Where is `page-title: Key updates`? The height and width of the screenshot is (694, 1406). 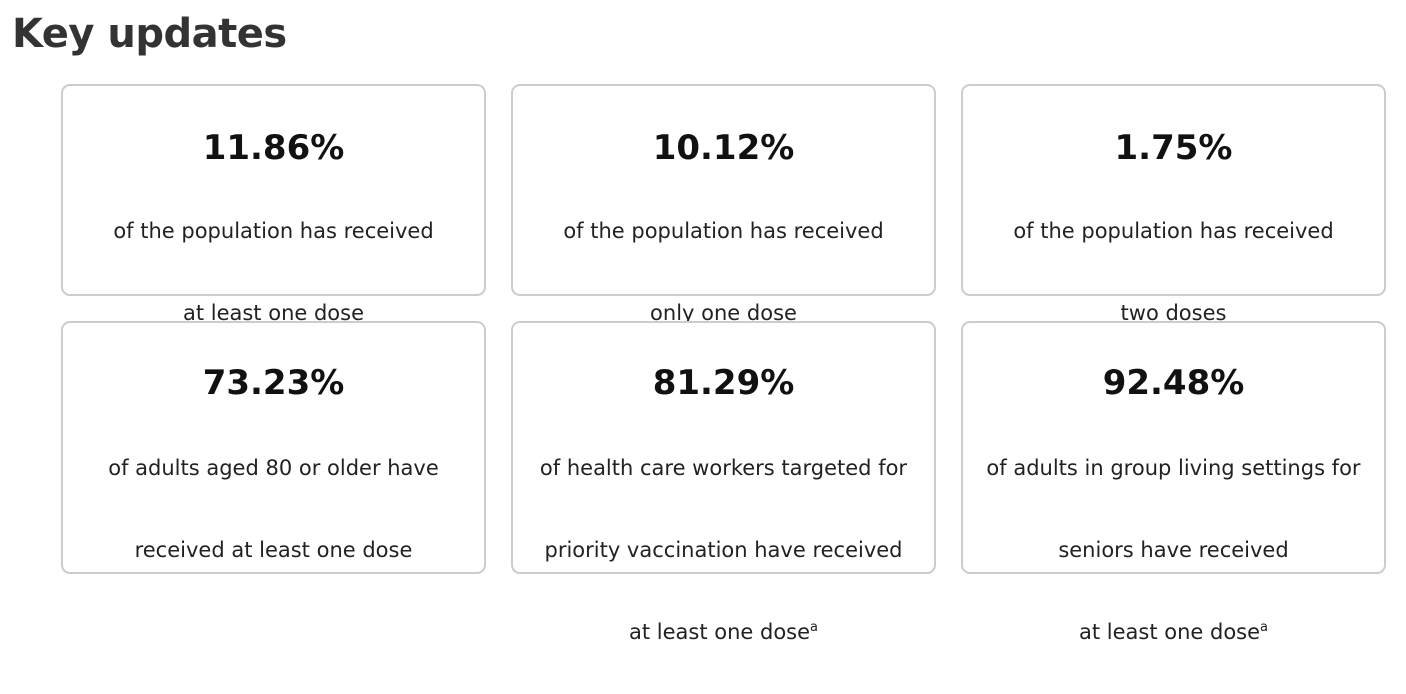
page-title: Key updates is located at coordinates (149, 34).